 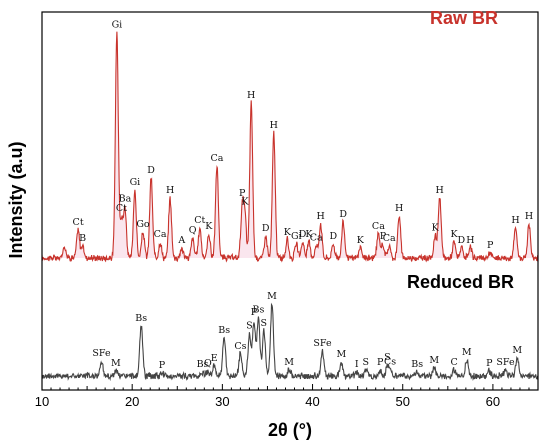 What do you see at coordinates (493, 401) in the screenshot?
I see `x-tick-label: 60` at bounding box center [493, 401].